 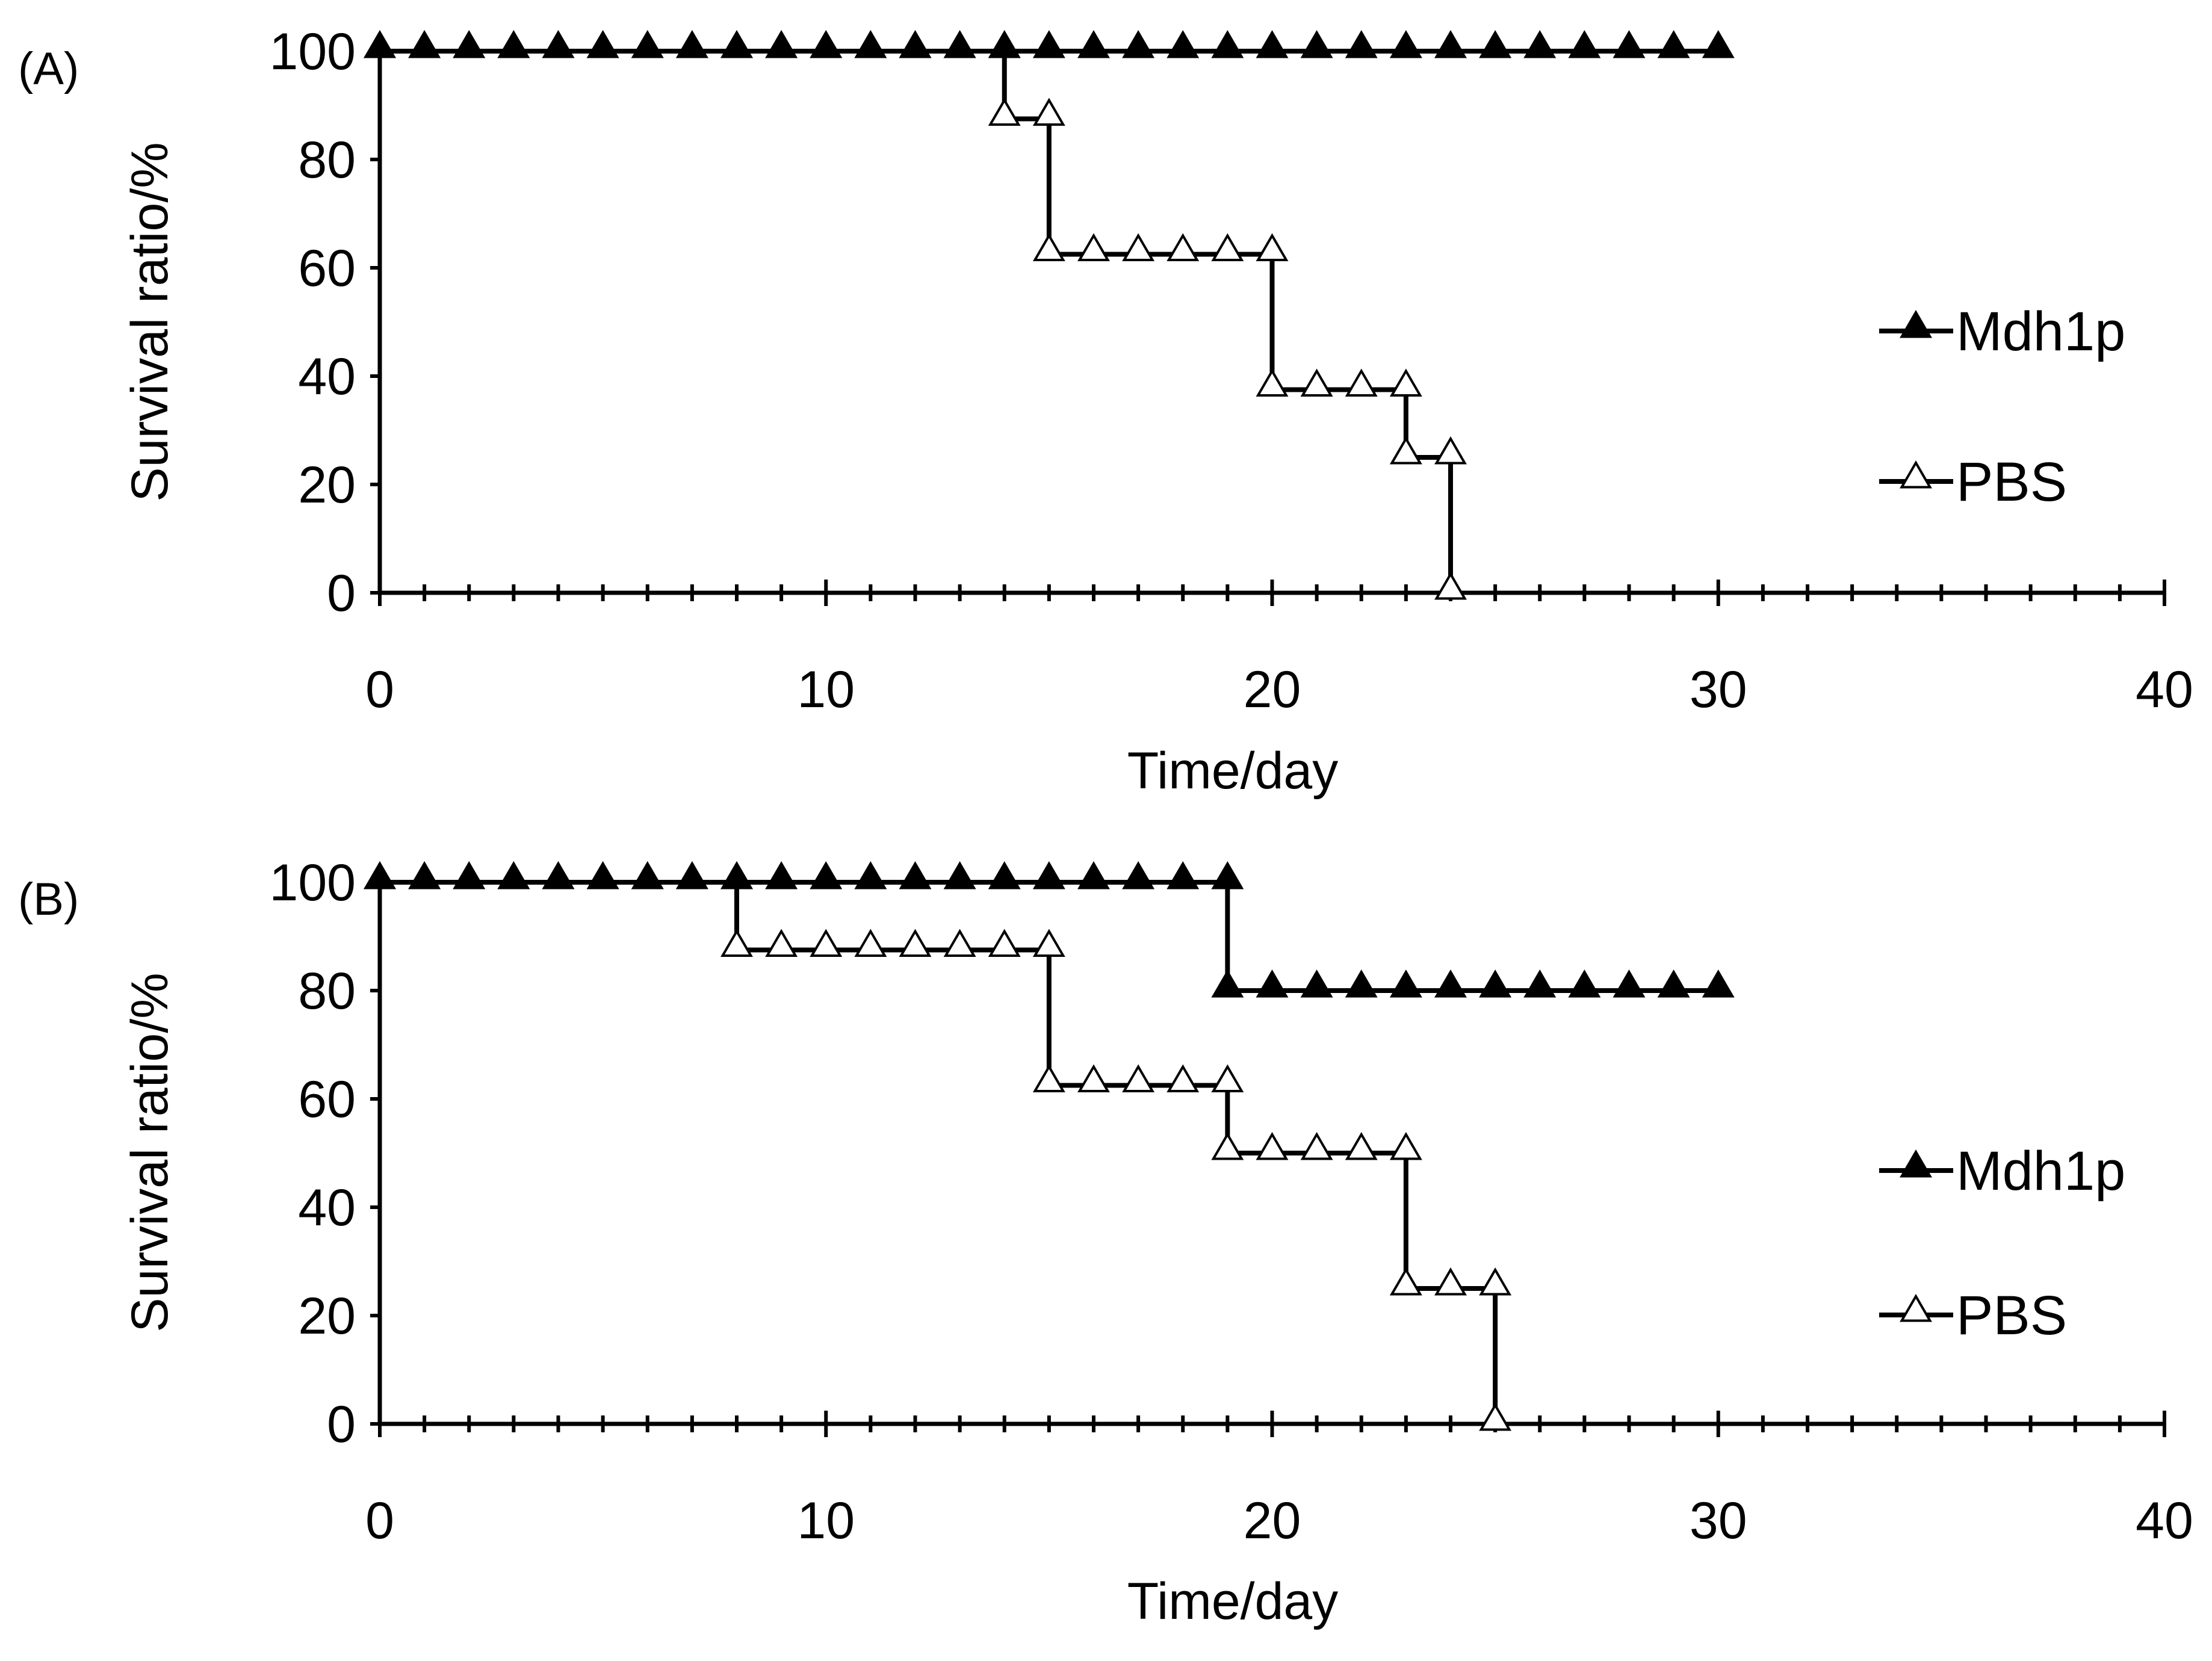 I want to click on legend-marker-pbs, so click(x=1916, y=474).